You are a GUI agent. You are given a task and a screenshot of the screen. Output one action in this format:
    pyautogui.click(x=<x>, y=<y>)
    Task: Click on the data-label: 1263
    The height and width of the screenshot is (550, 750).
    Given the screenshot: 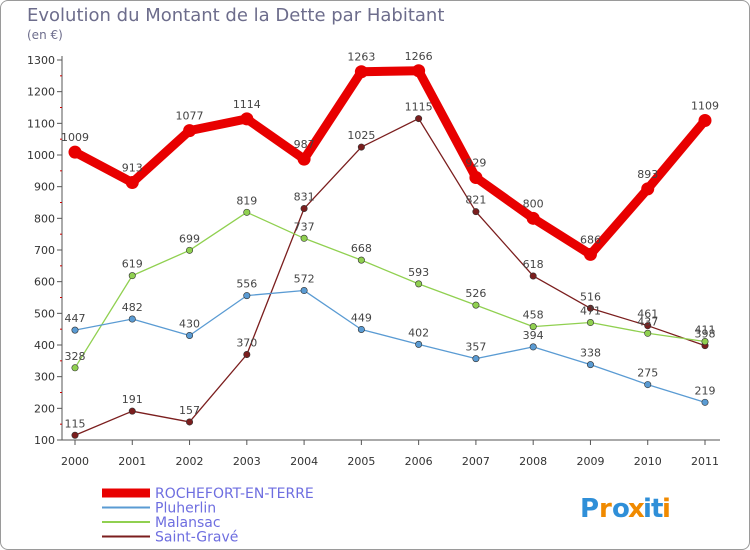 What is the action you would take?
    pyautogui.click(x=361, y=57)
    